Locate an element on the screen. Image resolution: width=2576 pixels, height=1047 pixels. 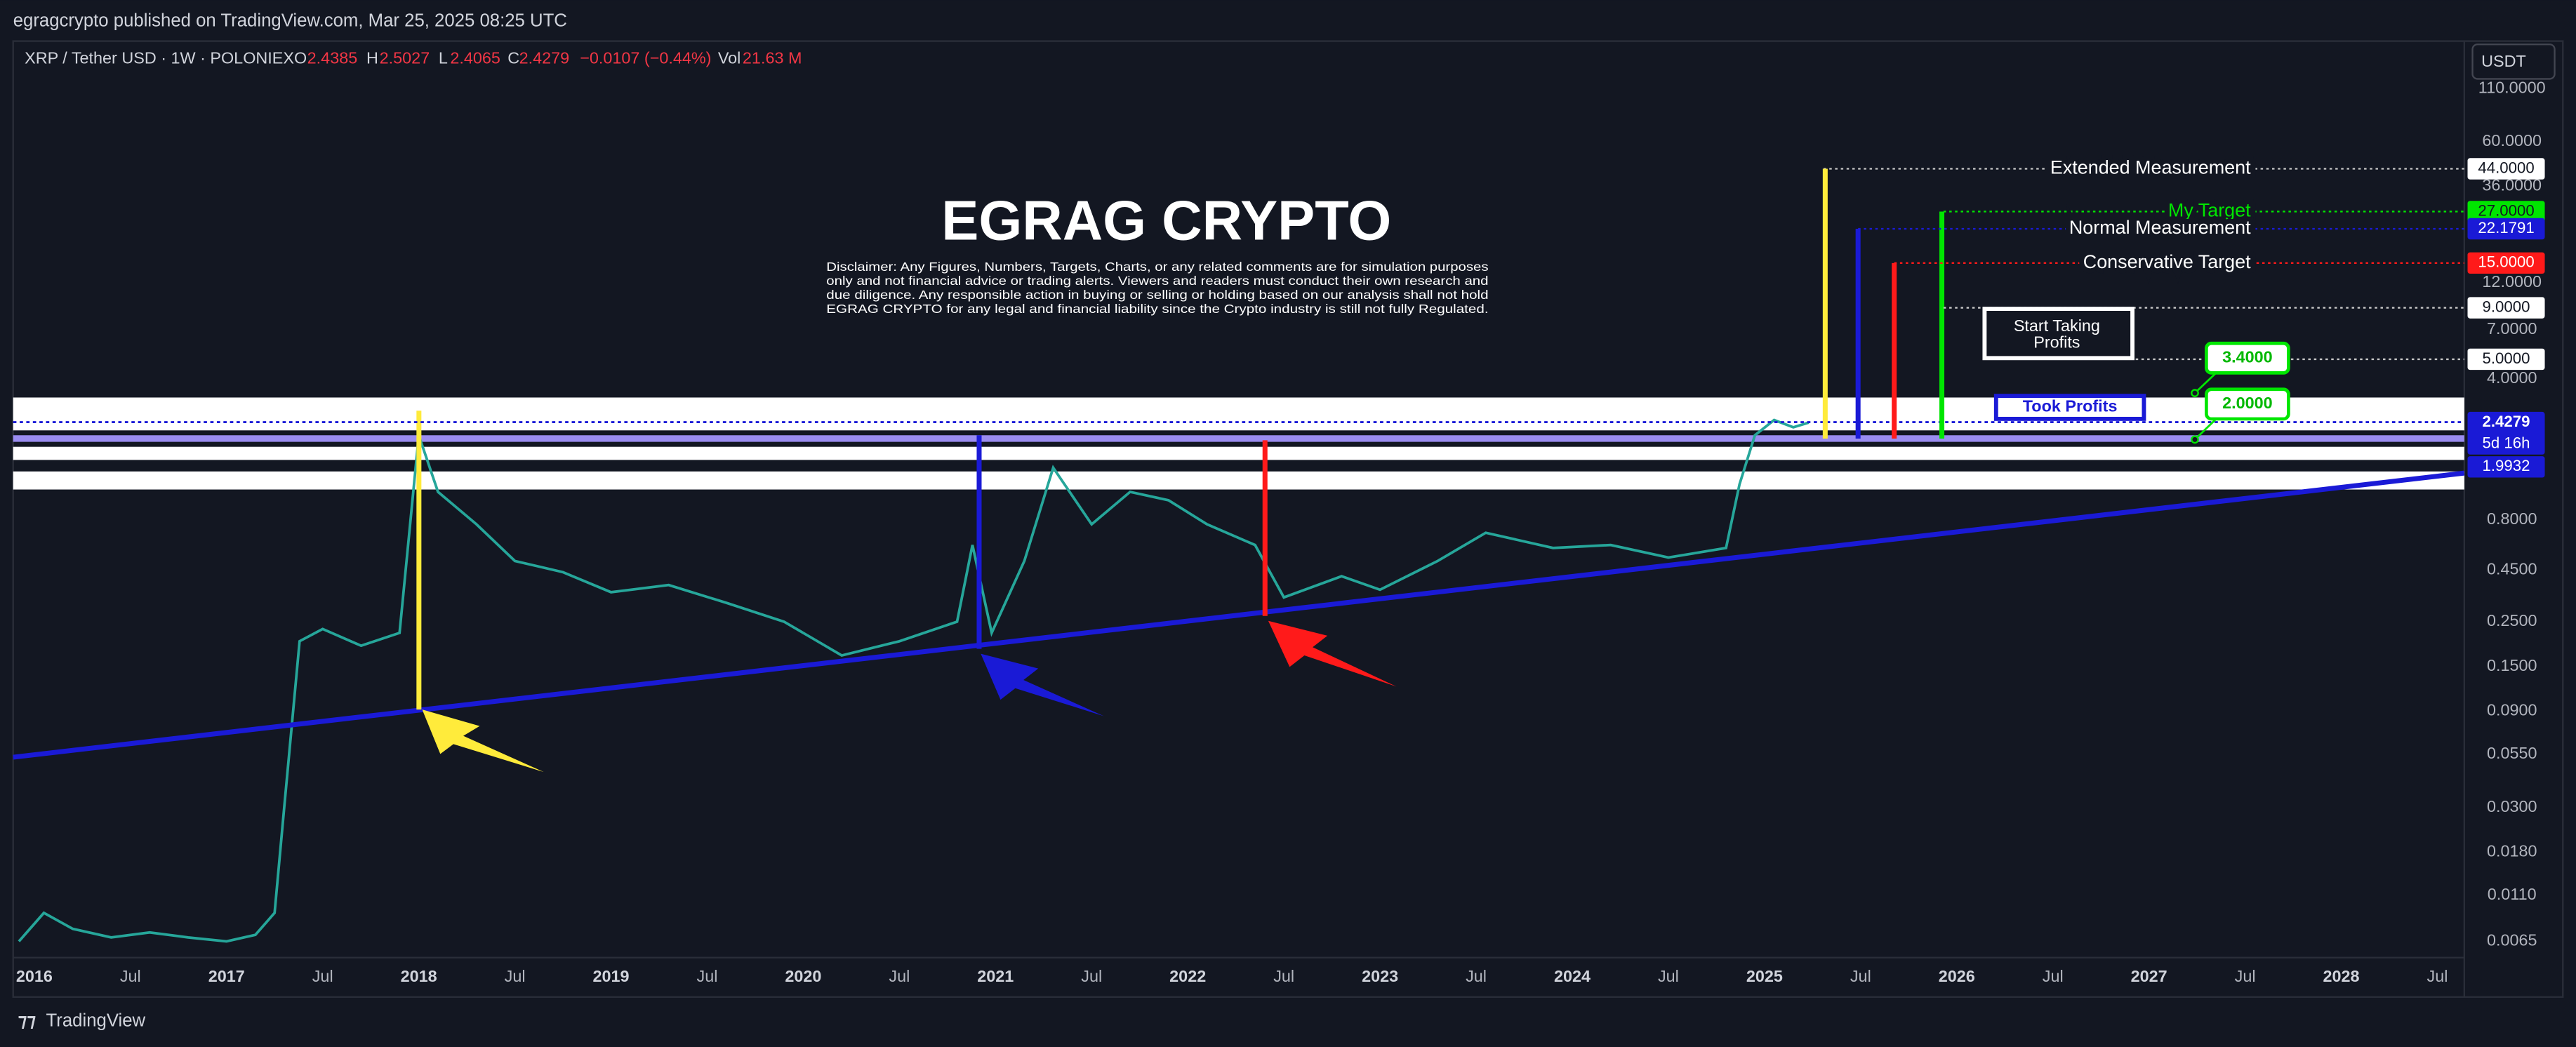
x-tick-label: 2026 is located at coordinates (1957, 976).